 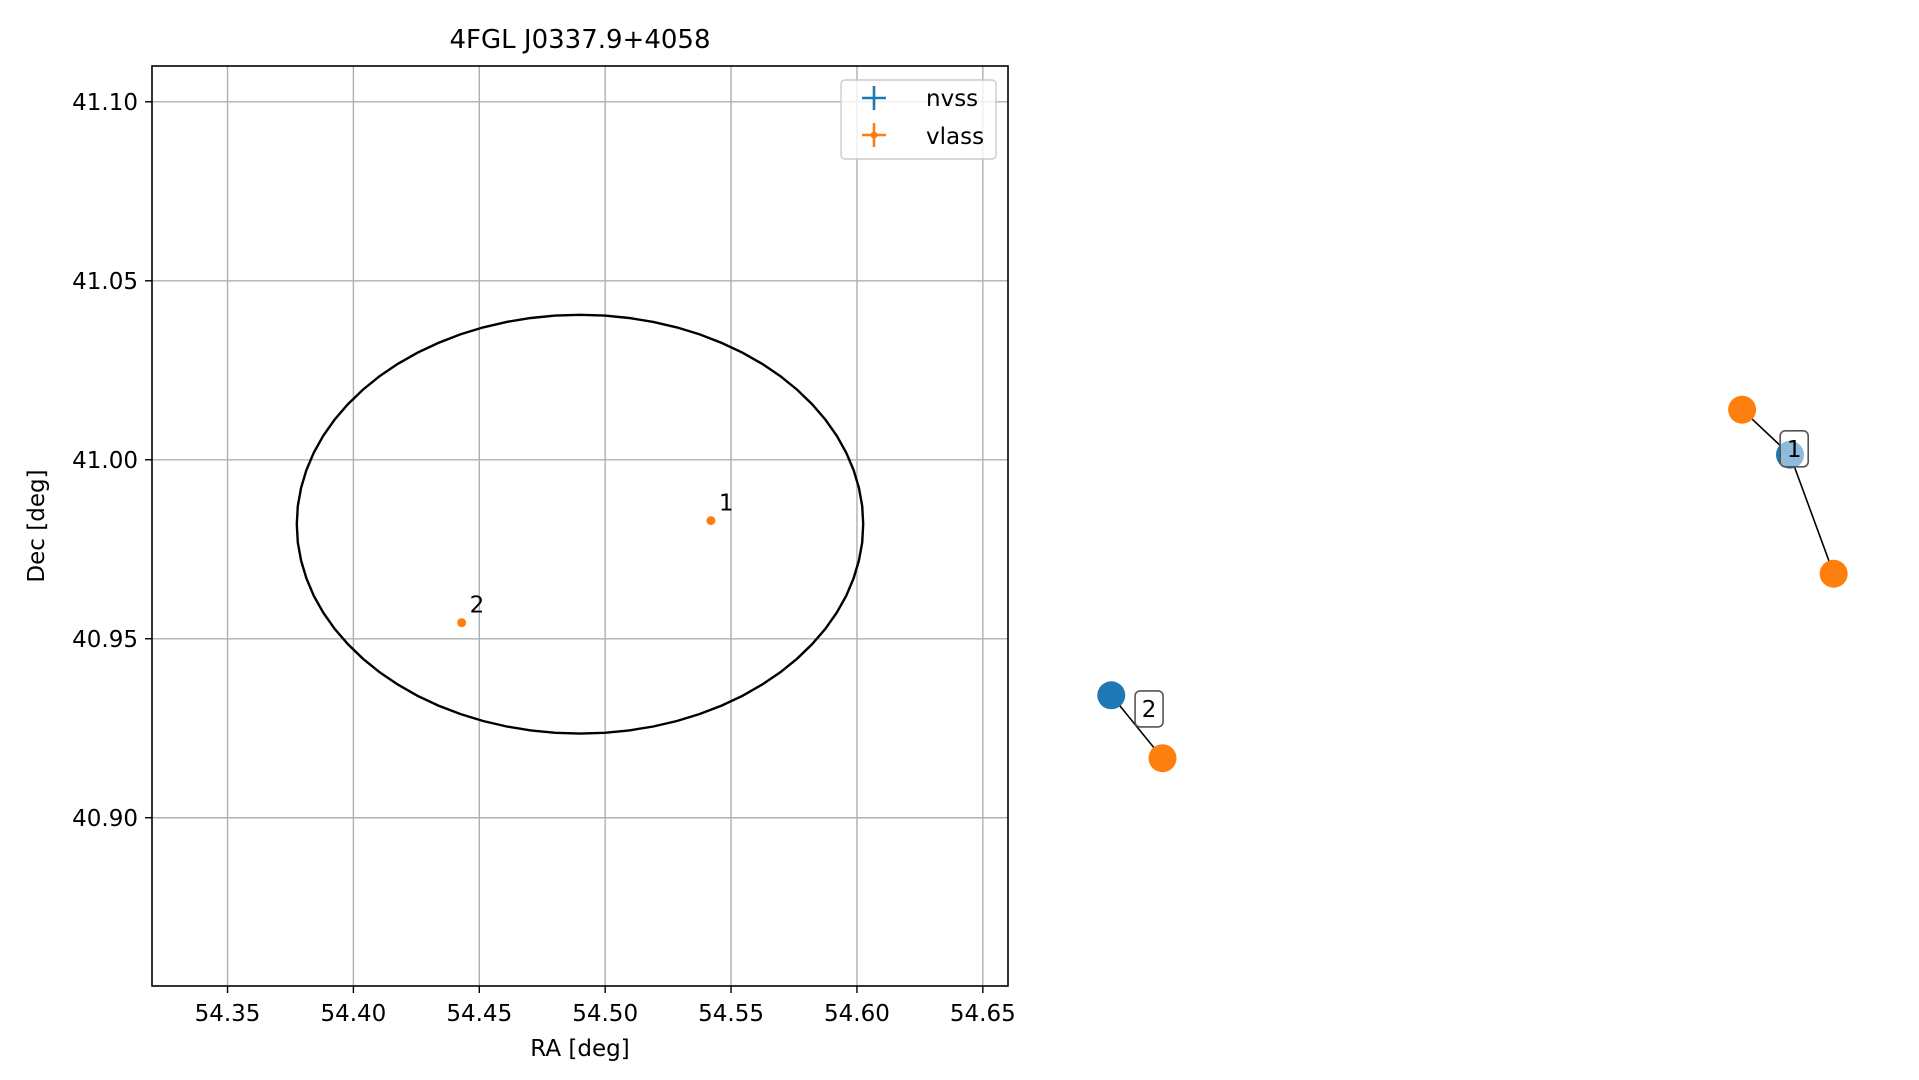 I want to click on legend-label-nvss: nvss, so click(x=952, y=99).